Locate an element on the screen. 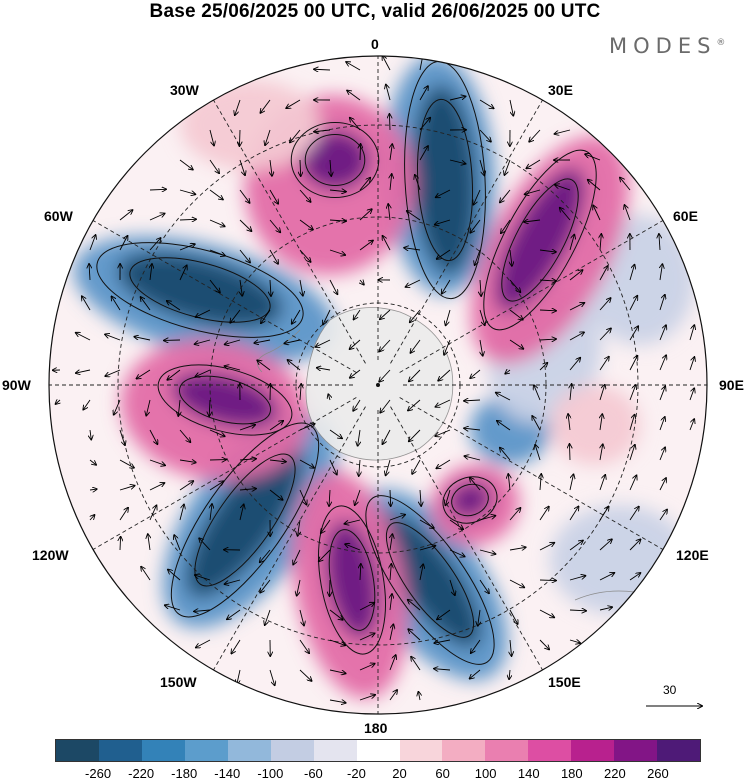 This screenshot has width=750, height=783. contour-line is located at coordinates (335, 160).